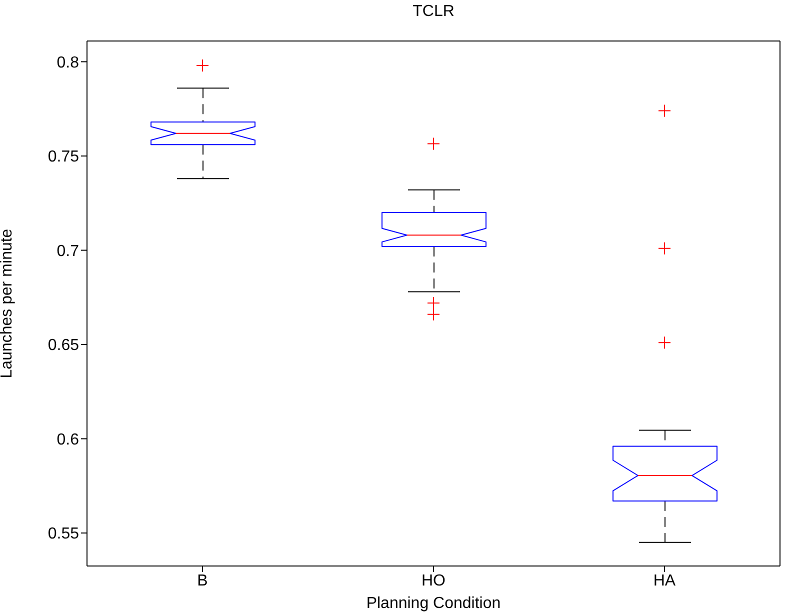  Describe the element at coordinates (434, 581) in the screenshot. I see `x-tick-label: HO` at that location.